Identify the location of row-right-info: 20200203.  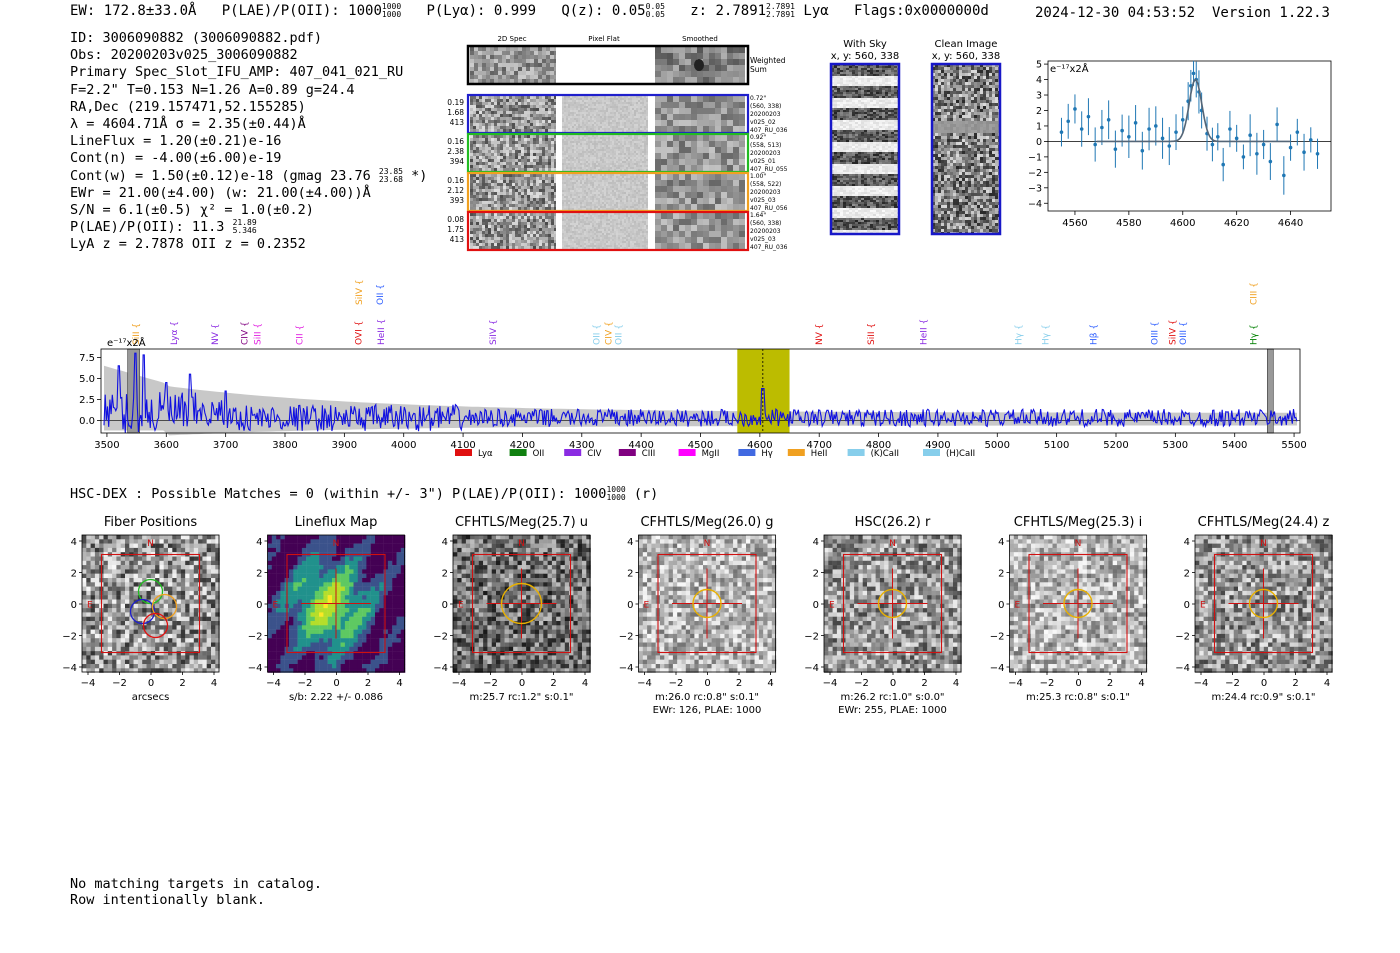
(765, 231).